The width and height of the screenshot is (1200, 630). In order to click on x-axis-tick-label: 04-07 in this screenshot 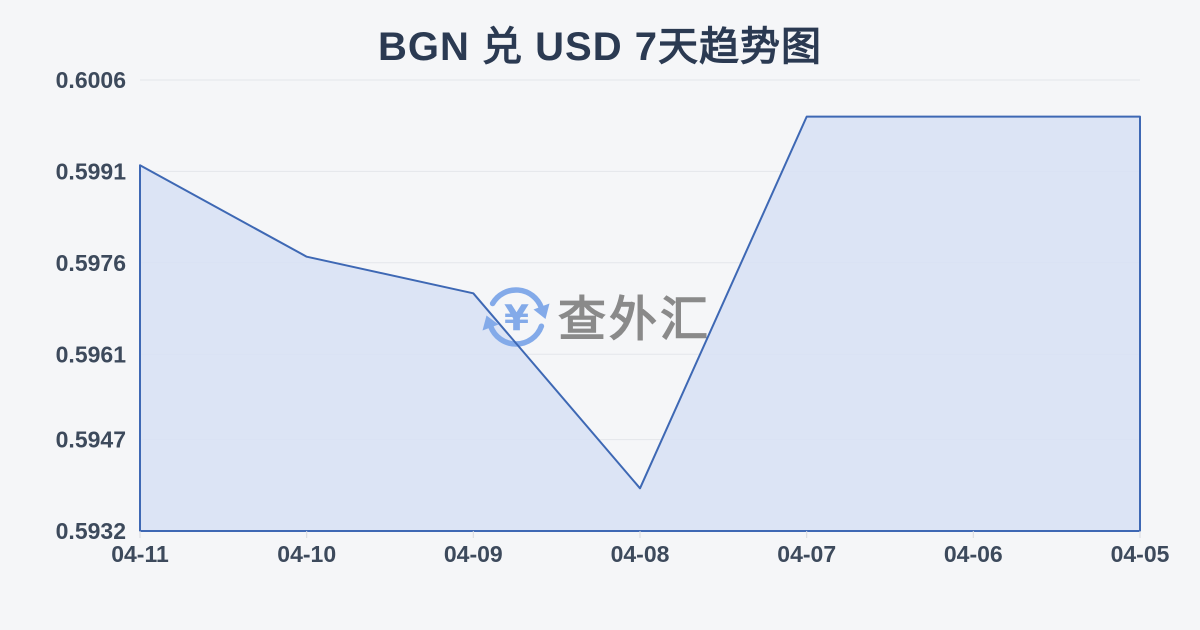, I will do `click(806, 554)`.